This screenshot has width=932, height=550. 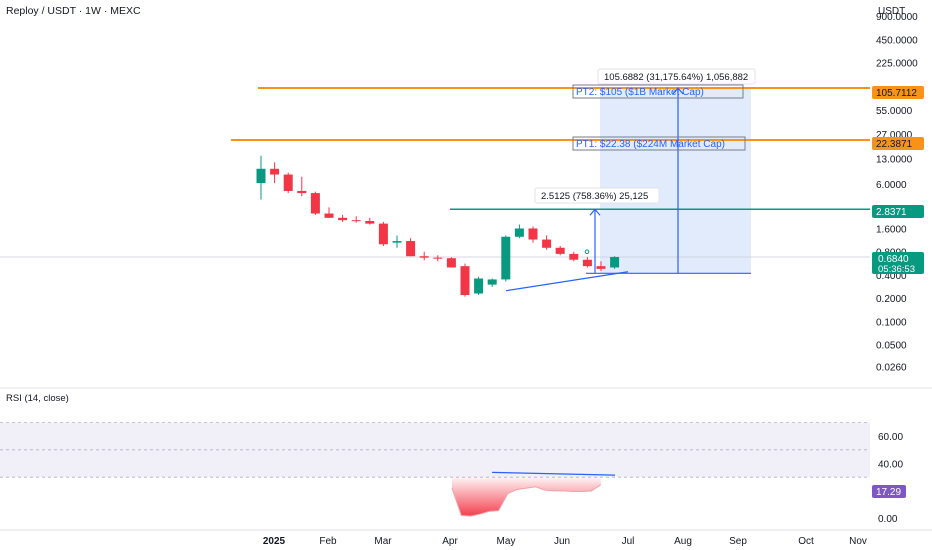 I want to click on time-tick-label: Sep, so click(x=738, y=541).